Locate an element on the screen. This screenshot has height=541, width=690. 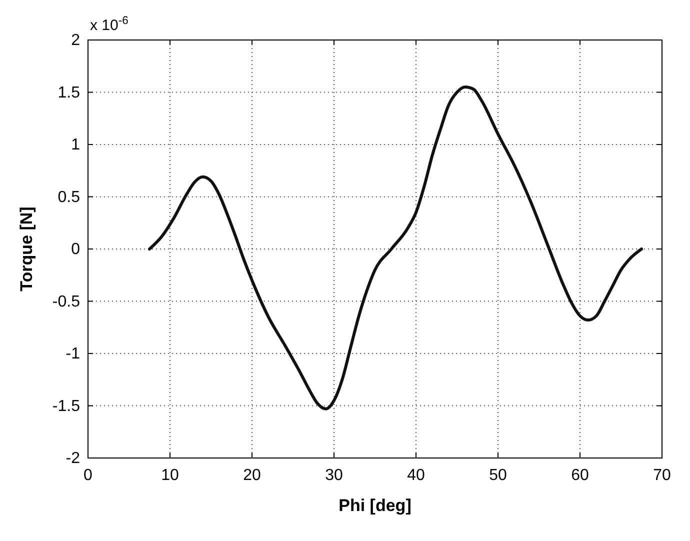
x-tick-label: 20 is located at coordinates (252, 475).